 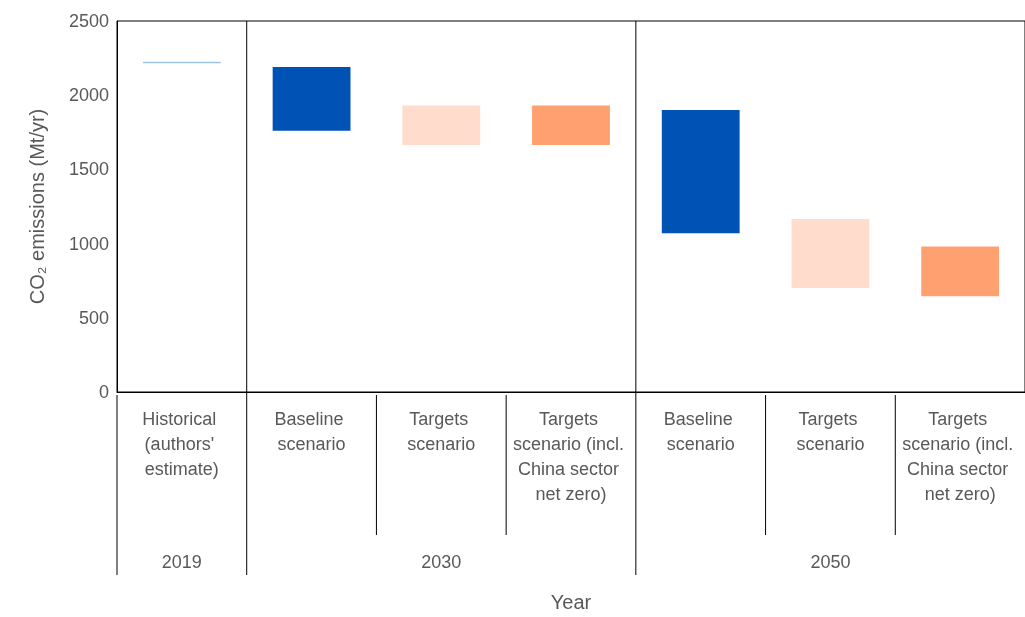 I want to click on y-tick-label: 2000, so click(x=88, y=95).